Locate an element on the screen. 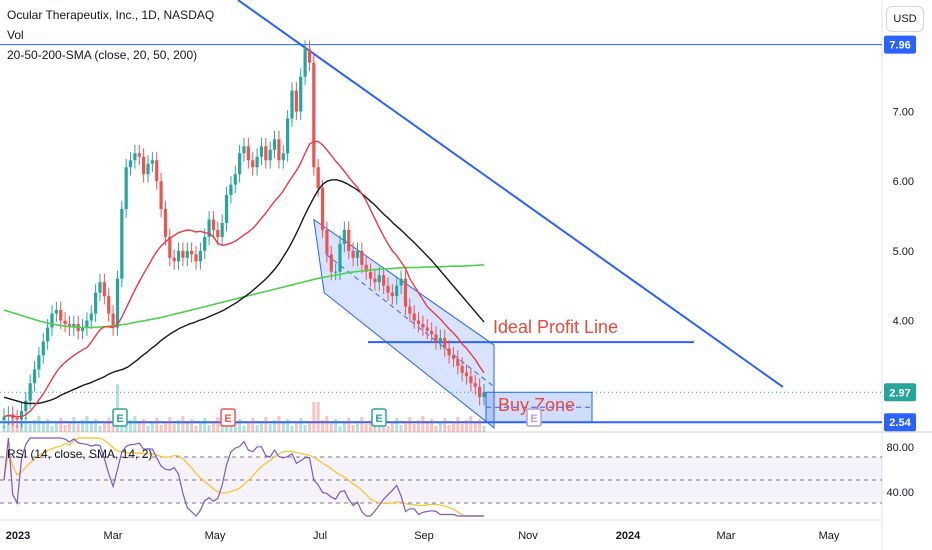  time-tick-label: 2024 is located at coordinates (628, 536).